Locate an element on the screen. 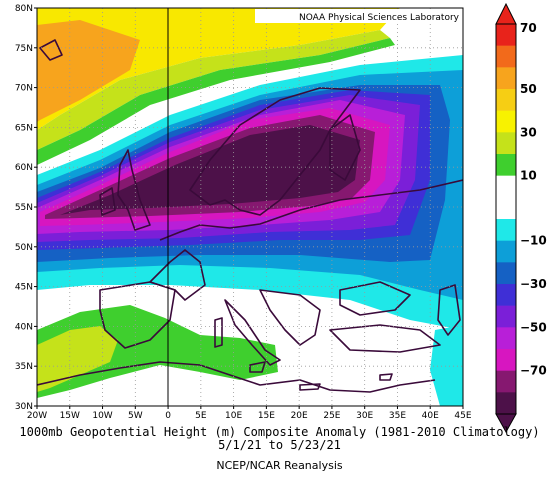 The height and width of the screenshot is (477, 559). latitude-tick-label: 45N is located at coordinates (24, 288).